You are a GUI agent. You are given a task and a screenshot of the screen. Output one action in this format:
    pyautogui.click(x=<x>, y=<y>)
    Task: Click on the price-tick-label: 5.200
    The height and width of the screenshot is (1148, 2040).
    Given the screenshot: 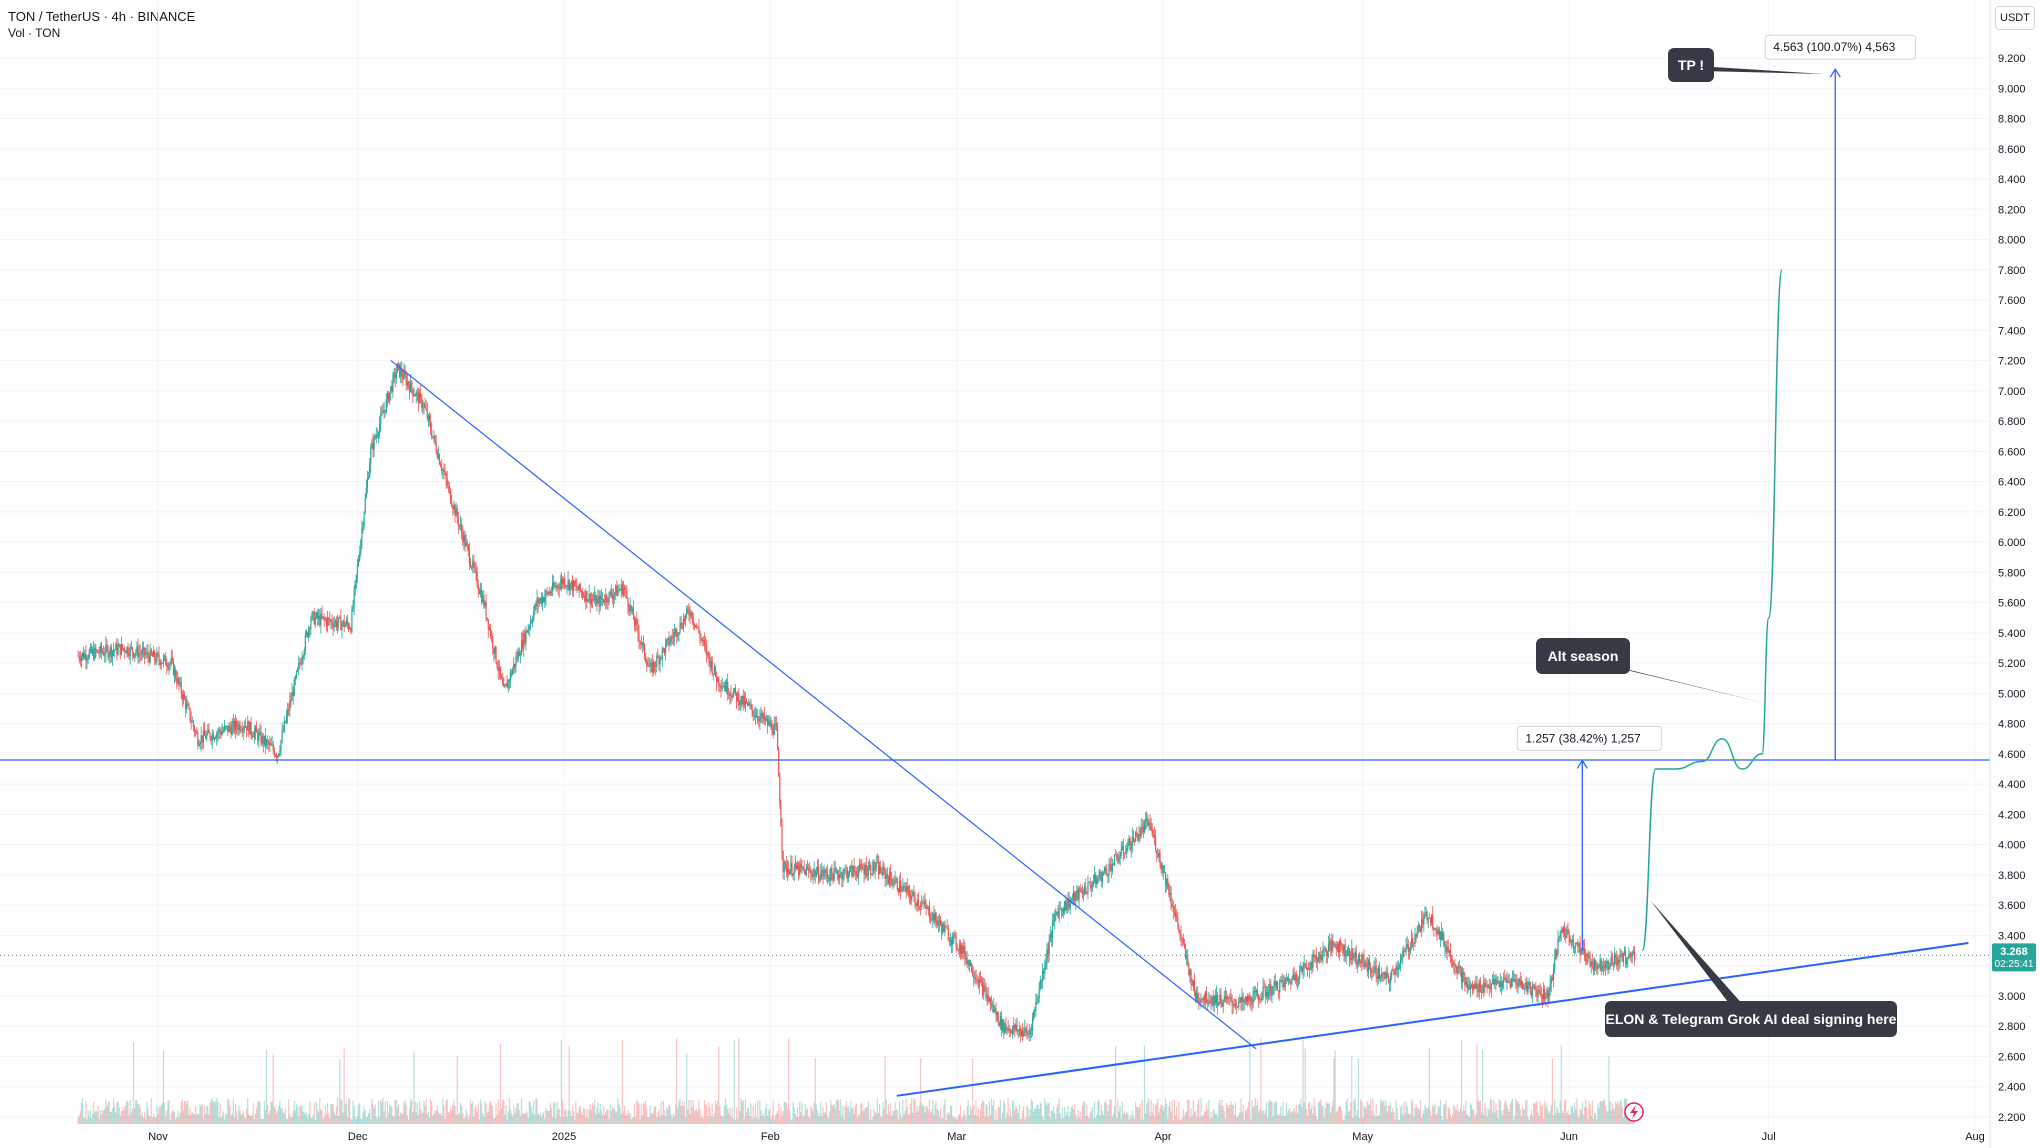 What is the action you would take?
    pyautogui.click(x=2012, y=664)
    